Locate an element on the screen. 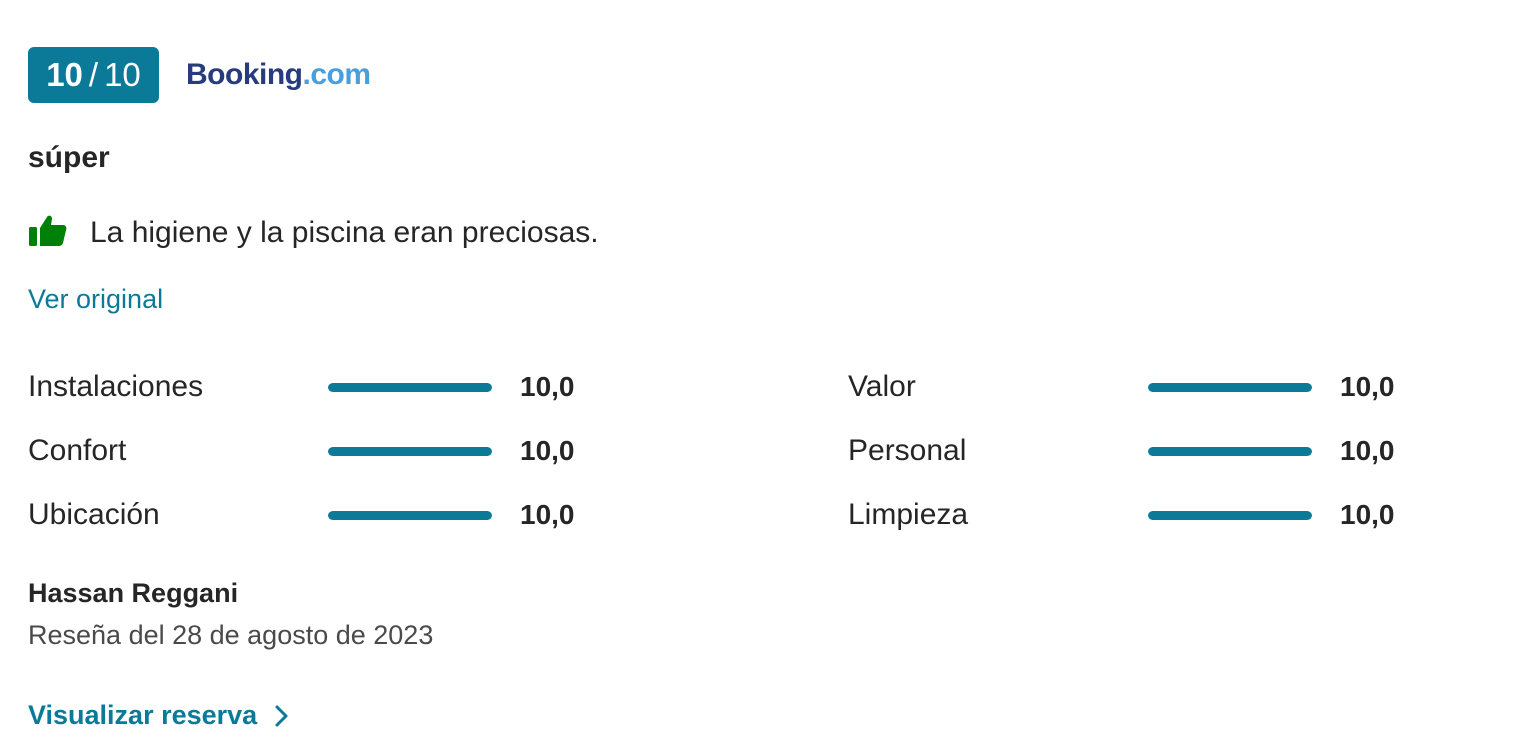 The image size is (1522, 752). rating-label: Confort is located at coordinates (77, 450).